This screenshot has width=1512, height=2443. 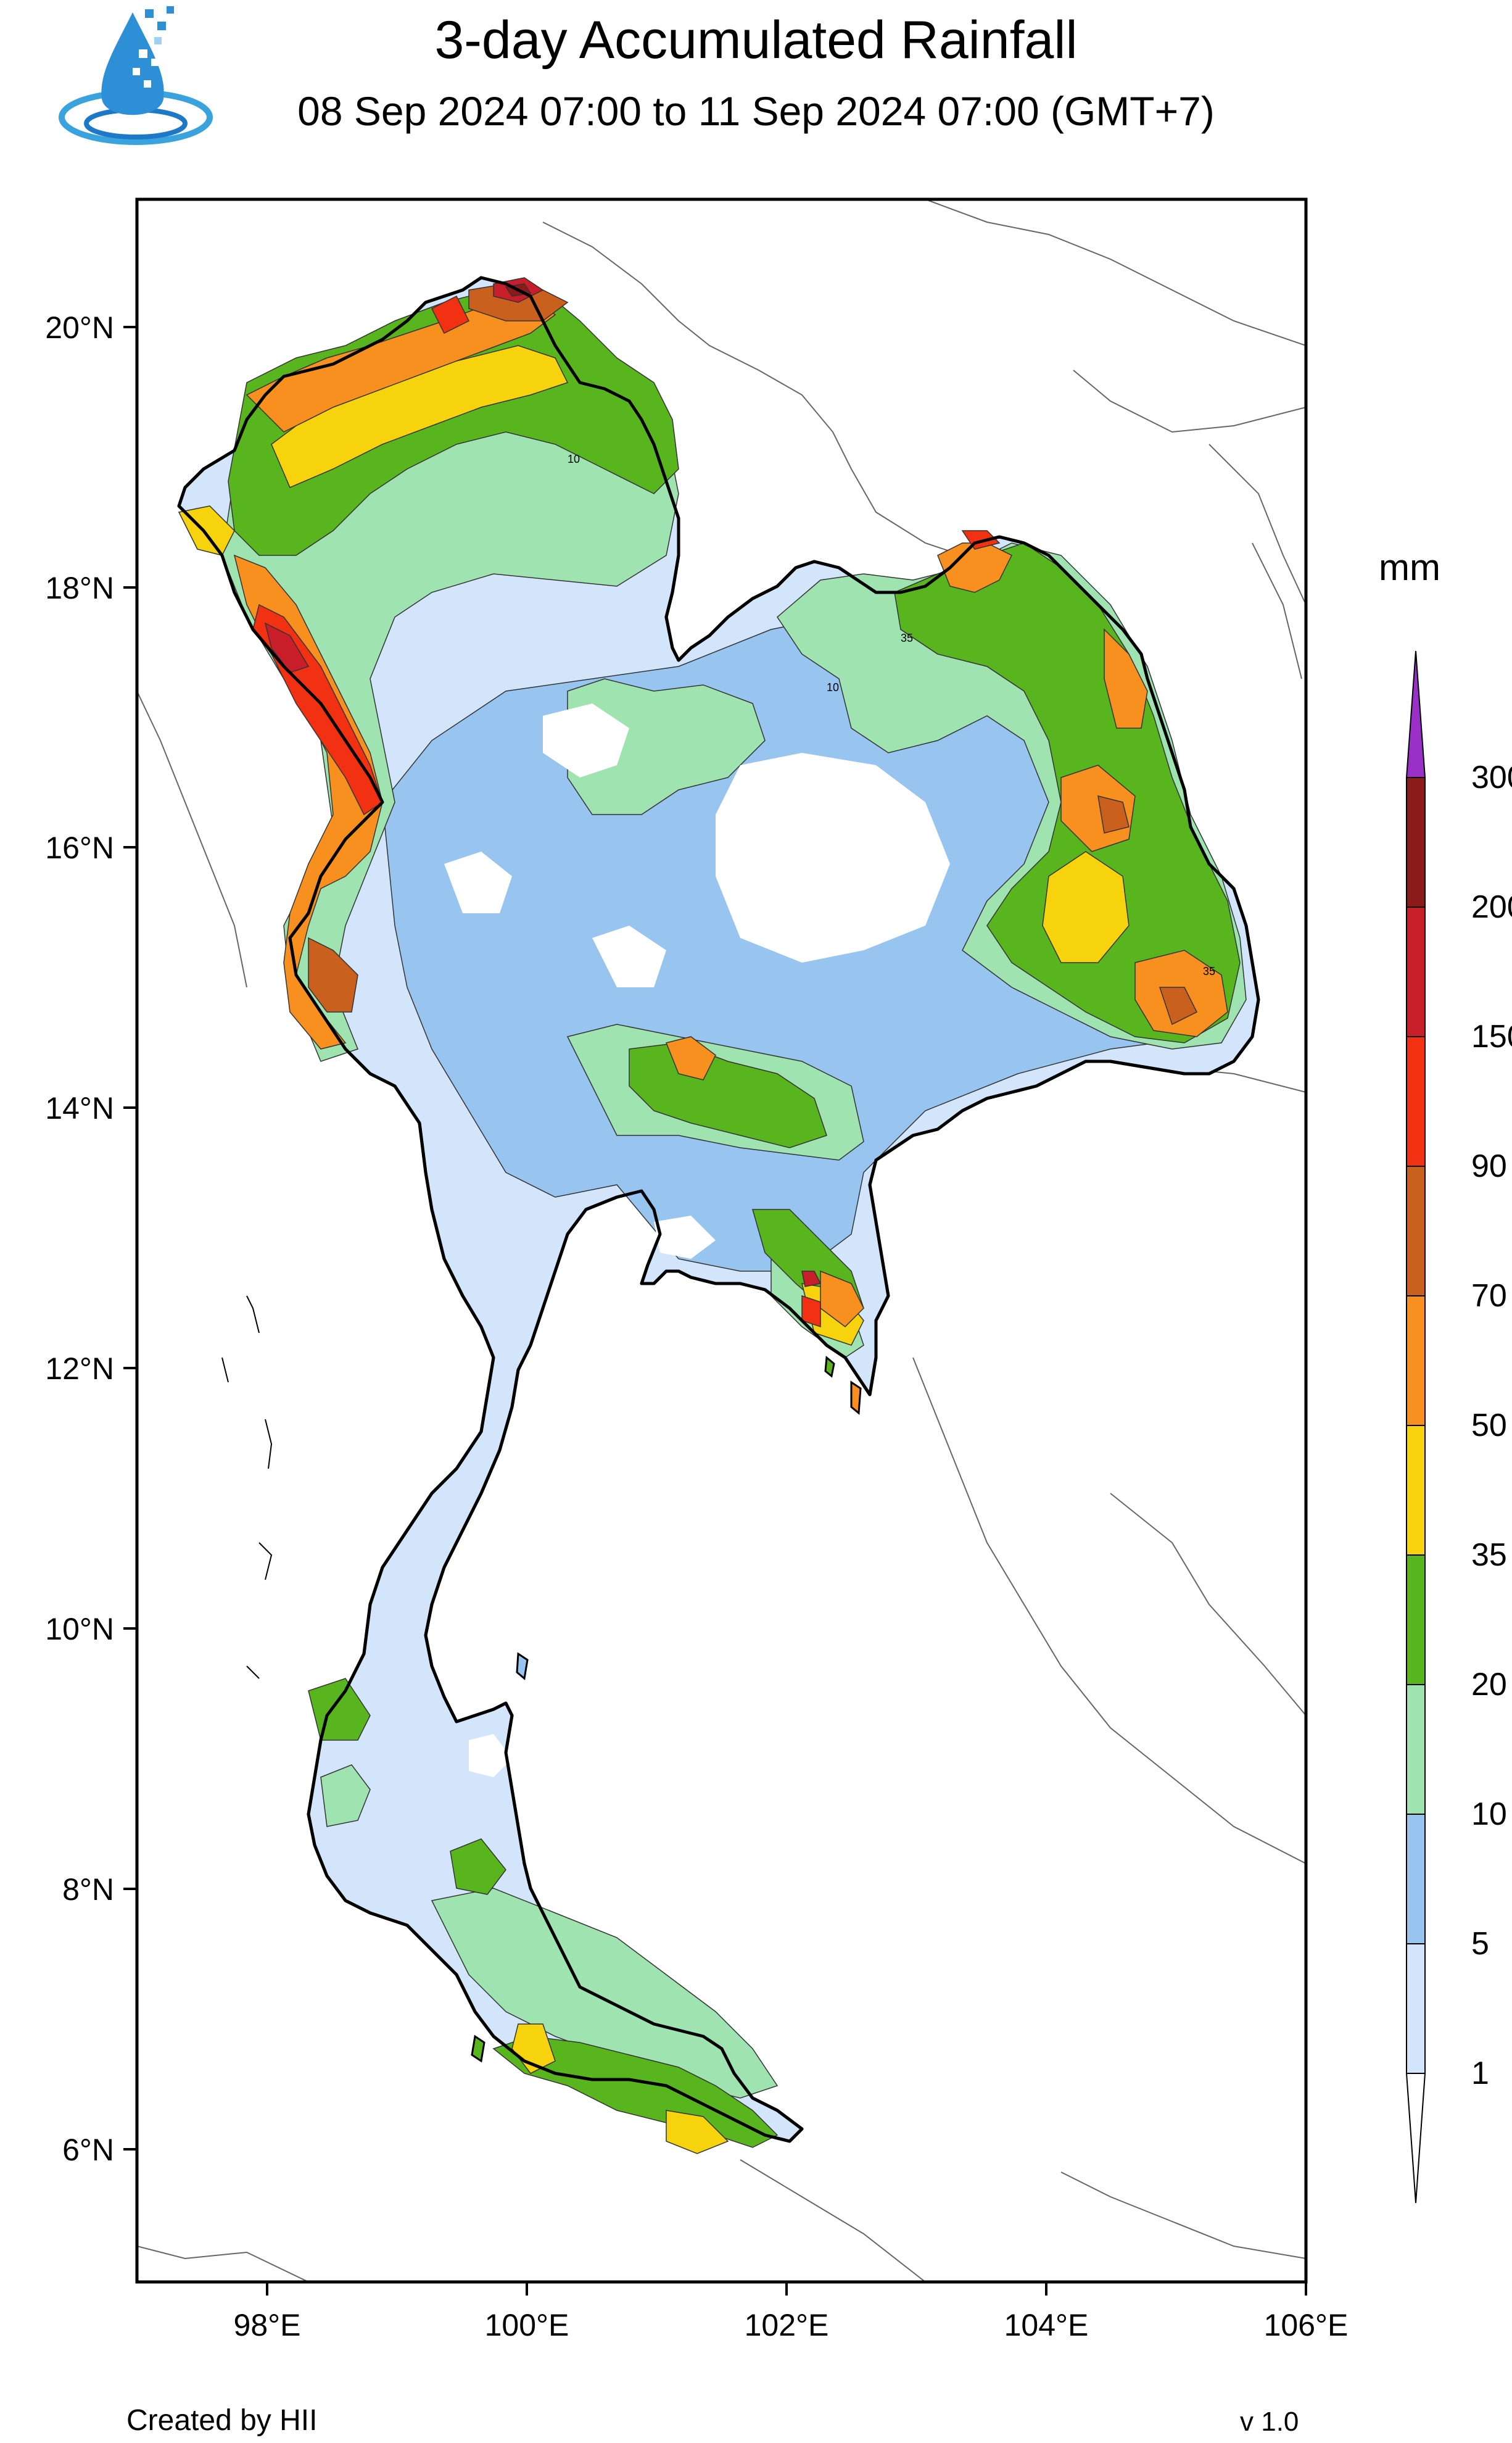 What do you see at coordinates (756, 40) in the screenshot?
I see `map-title: 3-day Accumulated Rainfall` at bounding box center [756, 40].